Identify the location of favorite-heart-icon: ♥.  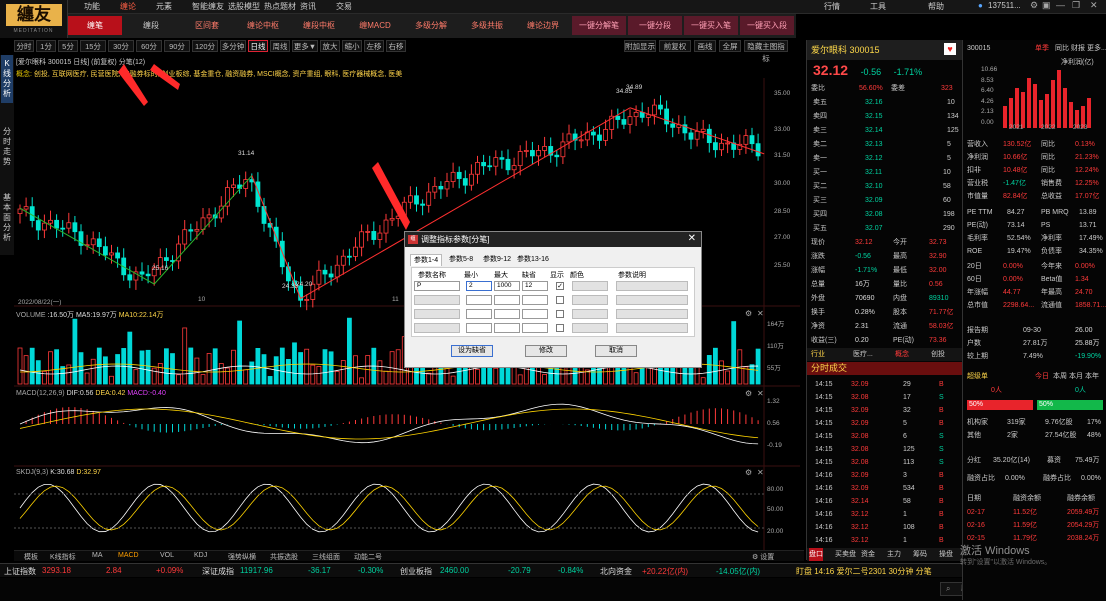
(950, 49).